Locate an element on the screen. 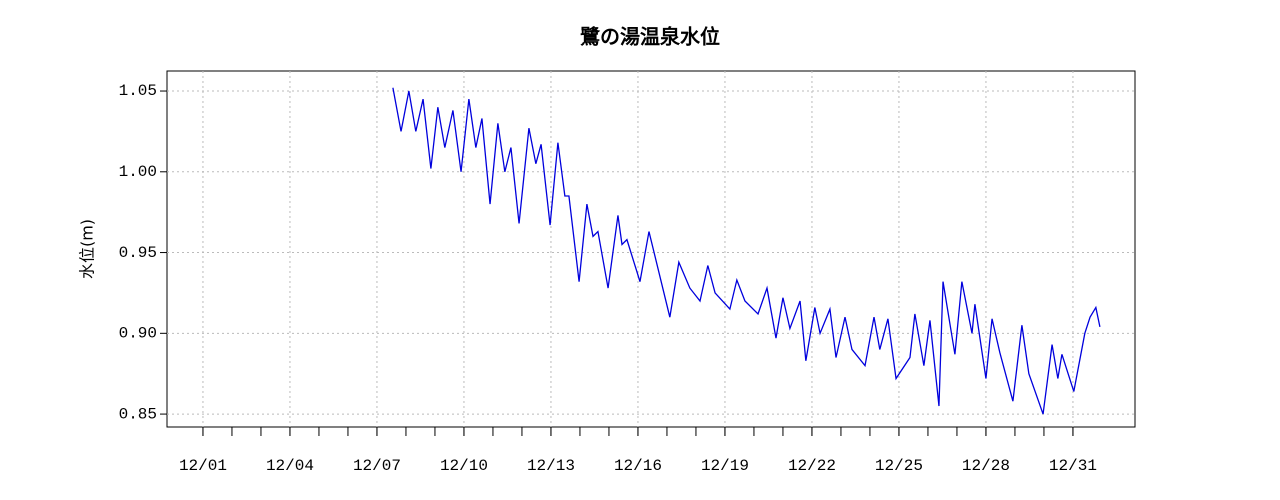 This screenshot has height=500, width=1280. x-tick-label: 12/01 is located at coordinates (203, 466).